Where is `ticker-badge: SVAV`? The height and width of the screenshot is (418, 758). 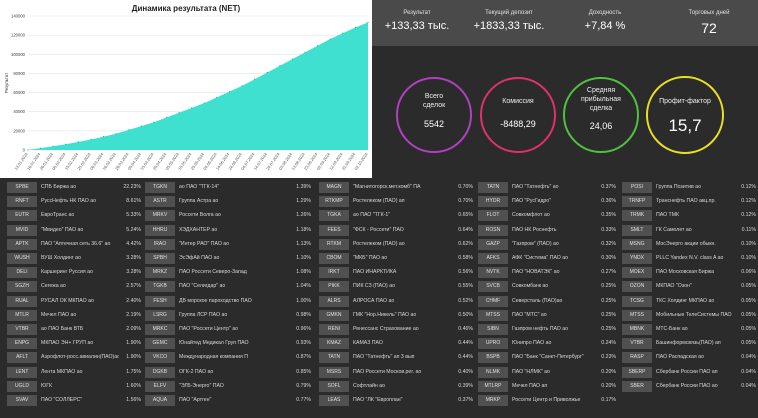 ticker-badge: SVAV is located at coordinates (22, 400).